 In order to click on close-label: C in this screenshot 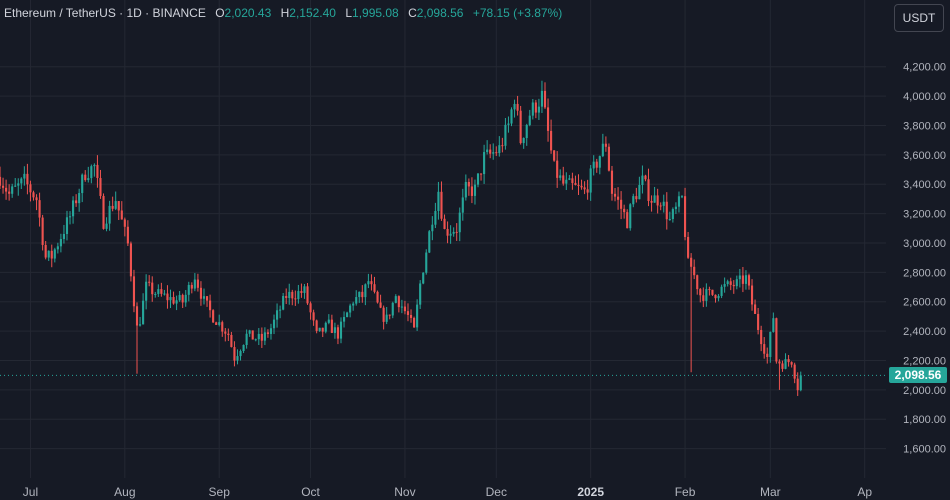, I will do `click(412, 13)`.